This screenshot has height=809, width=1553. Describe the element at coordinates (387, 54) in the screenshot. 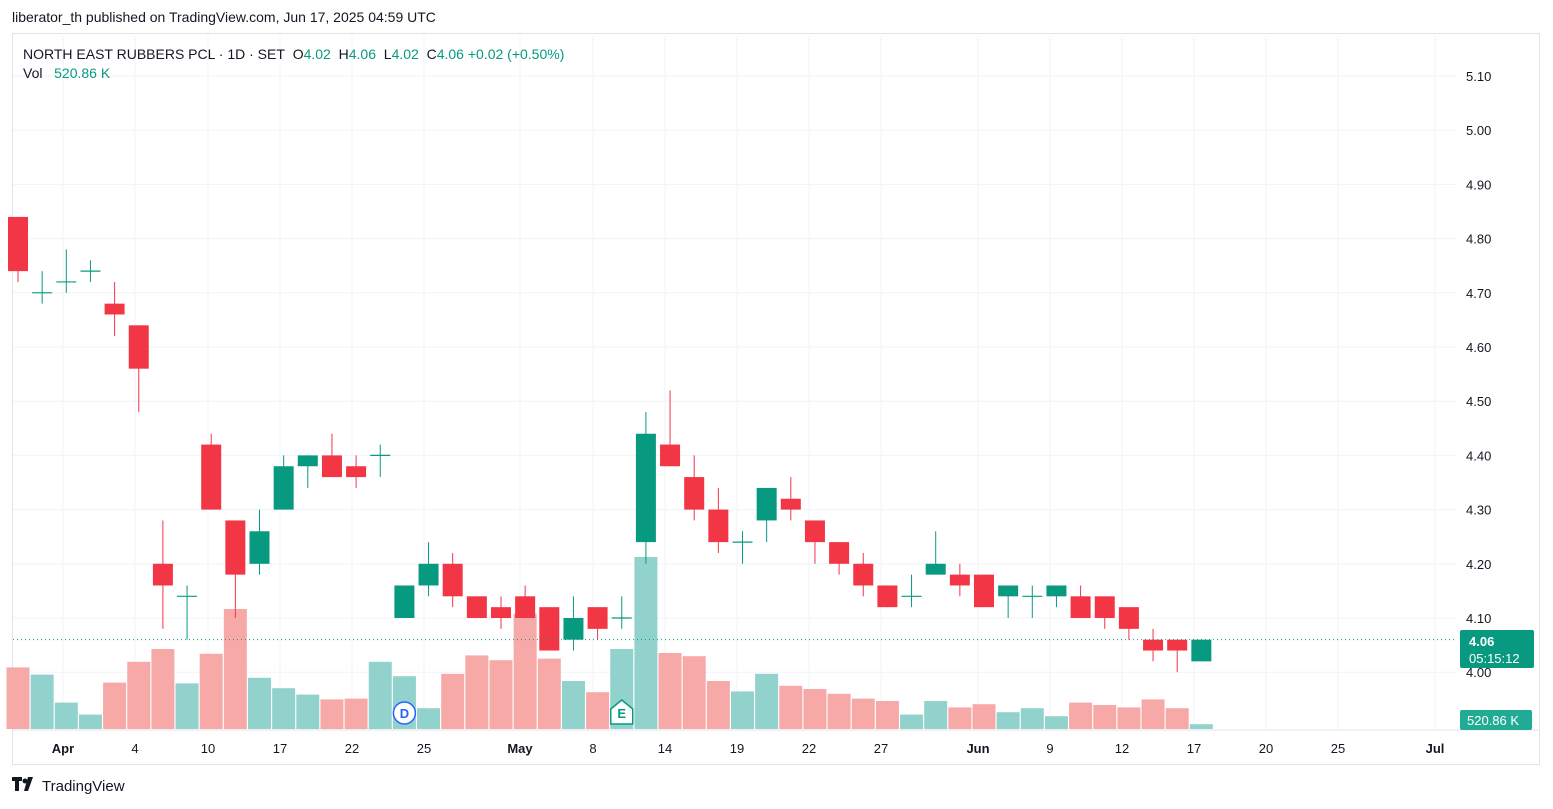

I see `legend-low-label: L` at that location.